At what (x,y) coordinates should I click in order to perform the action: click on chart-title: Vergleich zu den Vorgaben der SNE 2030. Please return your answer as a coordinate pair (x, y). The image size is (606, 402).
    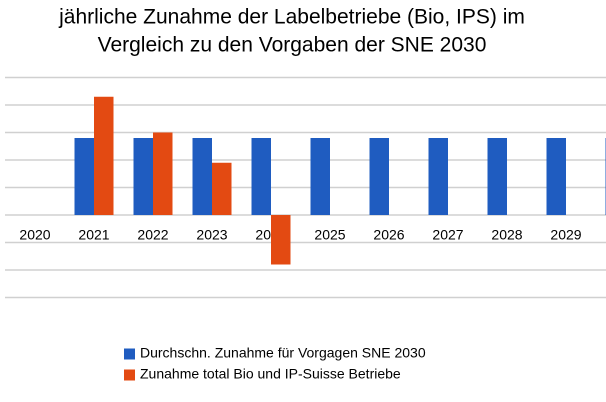
    Looking at the image, I should click on (292, 45).